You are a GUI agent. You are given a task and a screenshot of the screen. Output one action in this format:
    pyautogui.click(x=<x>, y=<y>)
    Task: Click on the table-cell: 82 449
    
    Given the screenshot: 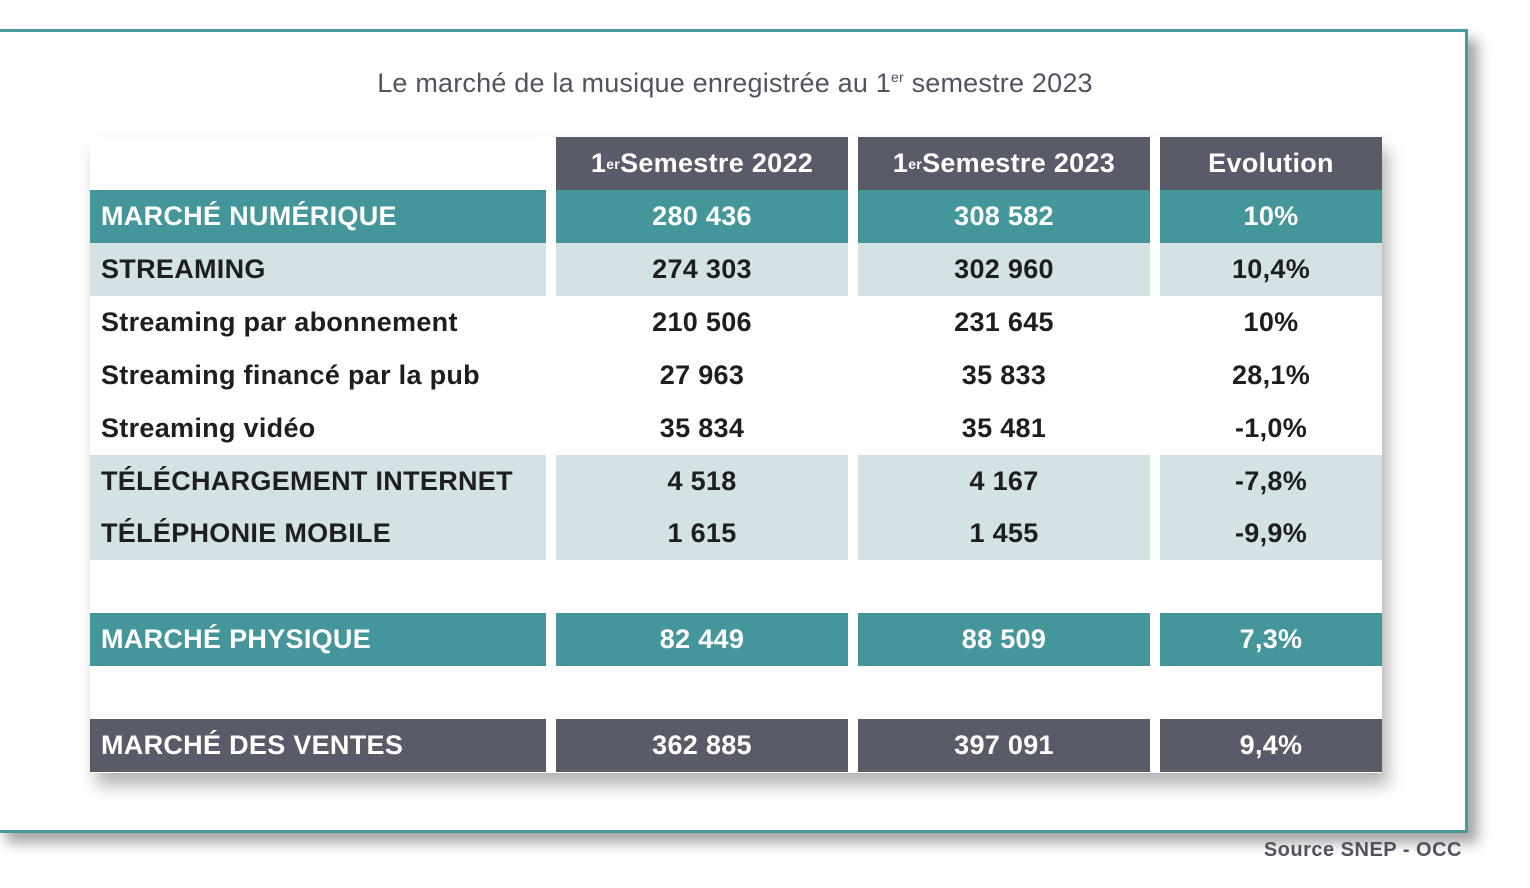 What is the action you would take?
    pyautogui.click(x=702, y=639)
    